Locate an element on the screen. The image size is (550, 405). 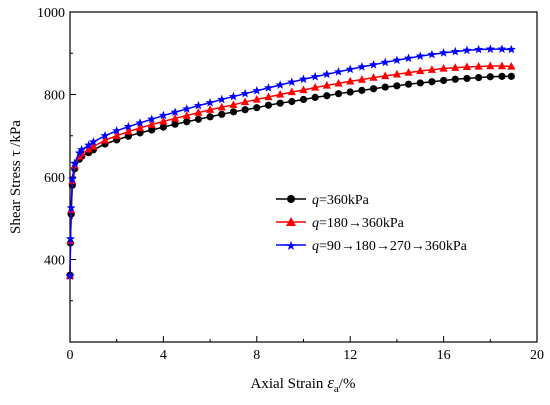
x-tick-label: 4 is located at coordinates (163, 355).